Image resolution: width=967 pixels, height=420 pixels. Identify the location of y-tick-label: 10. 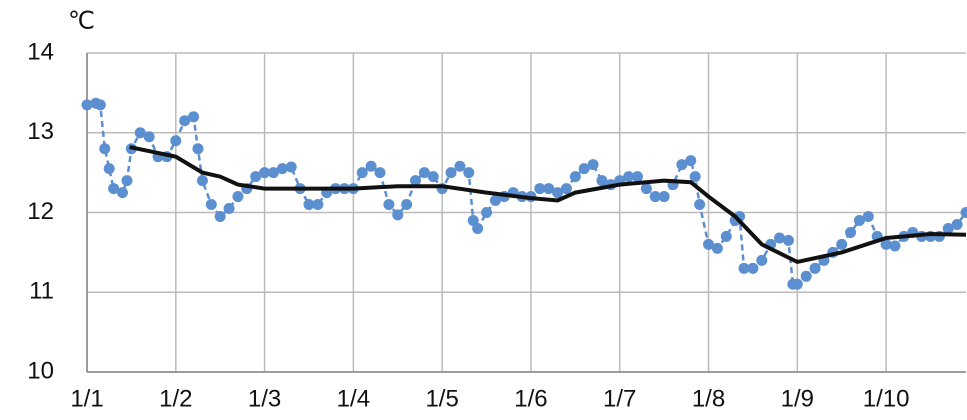
(40, 370).